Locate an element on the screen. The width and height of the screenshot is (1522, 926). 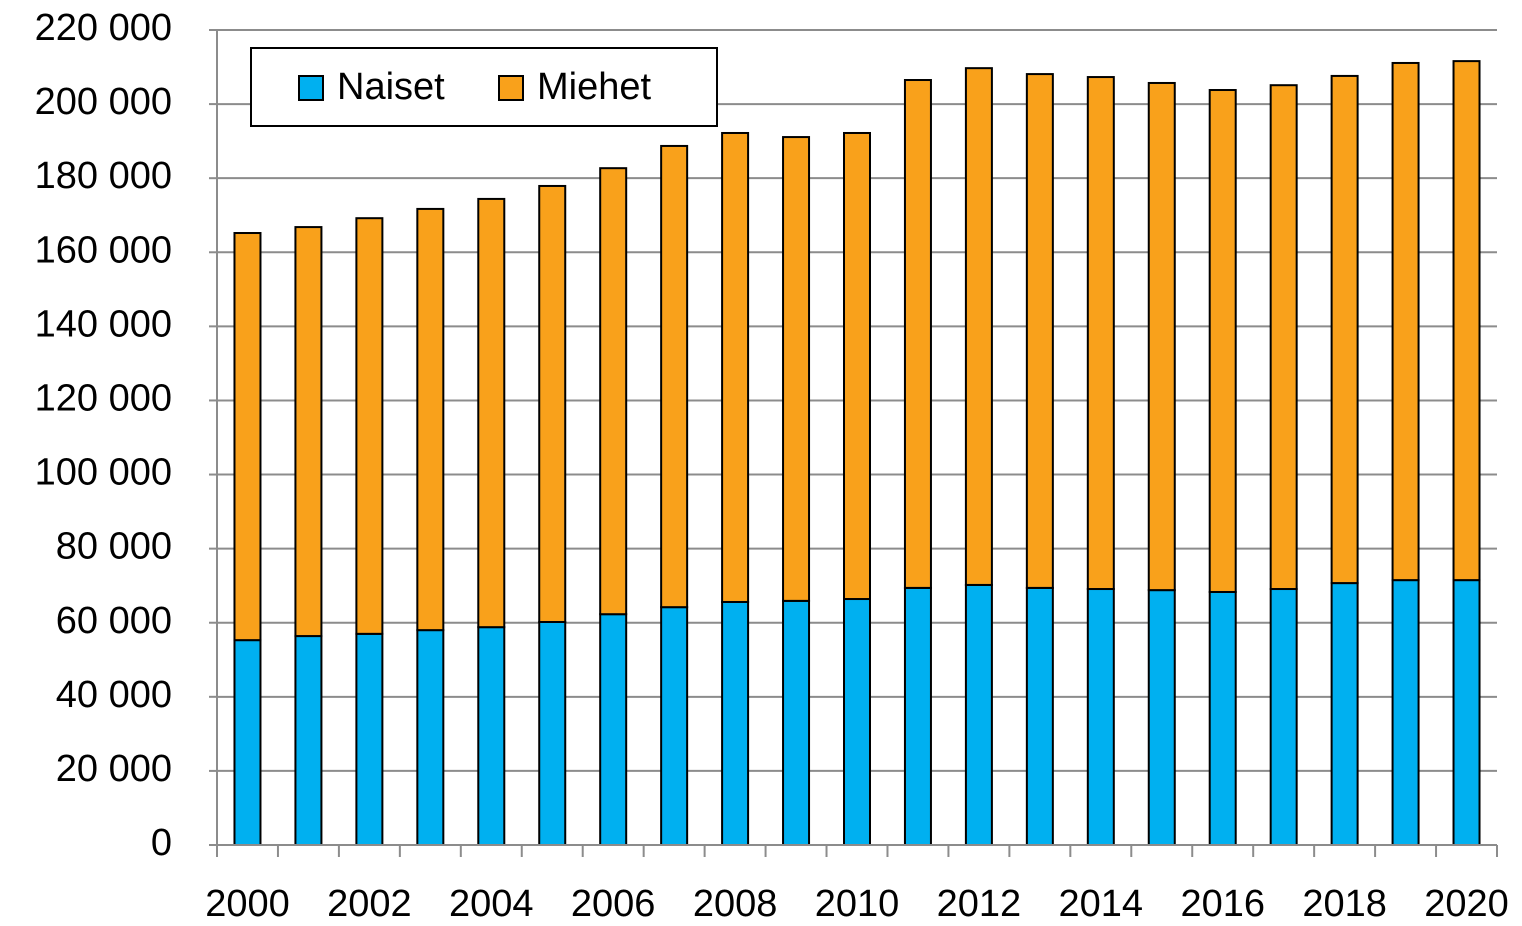
x-tick-label: 2000 is located at coordinates (247, 904).